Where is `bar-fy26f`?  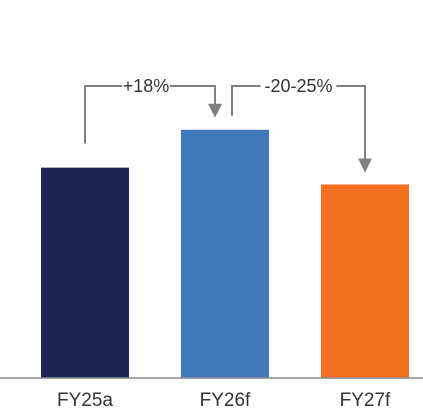 bar-fy26f is located at coordinates (225, 253).